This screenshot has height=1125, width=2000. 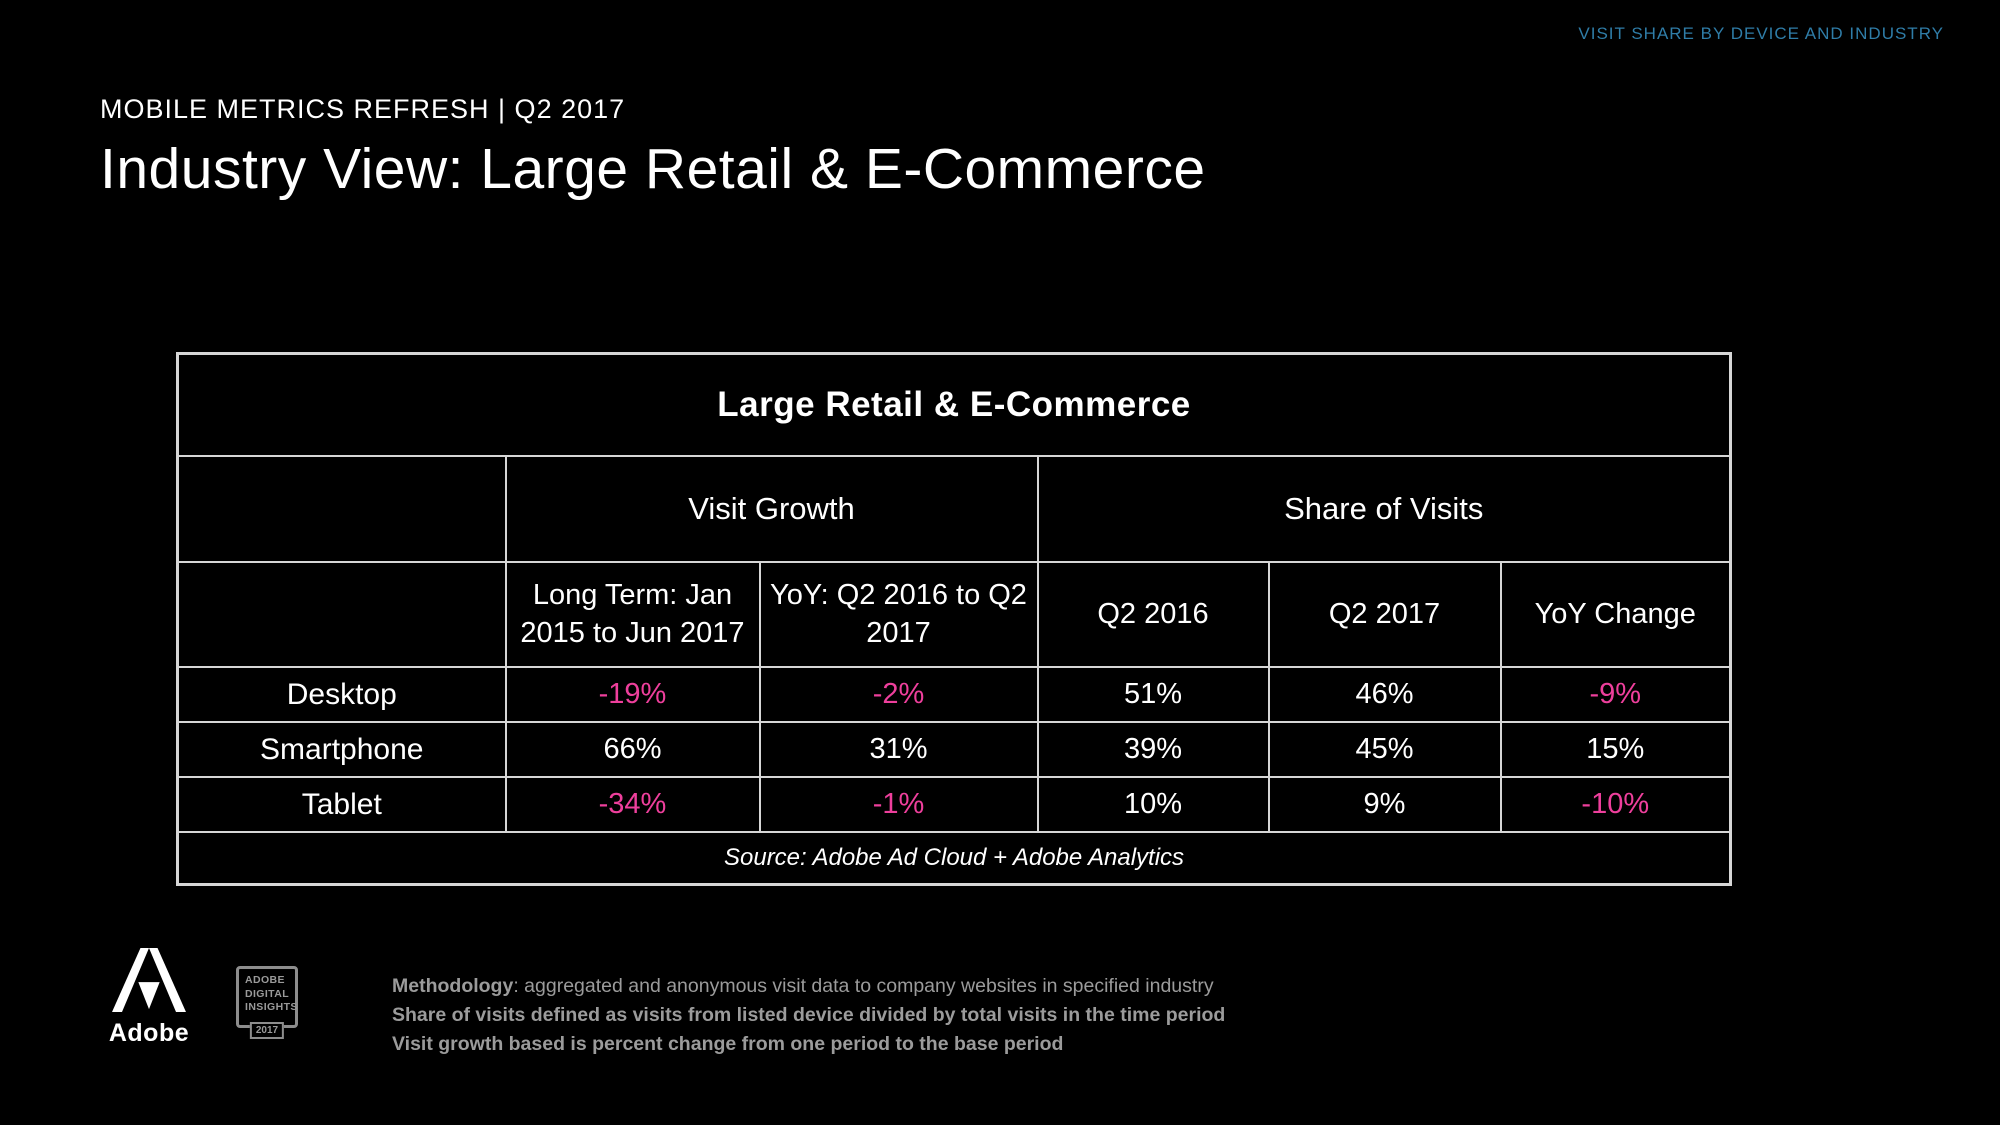 I want to click on kicker: MOBILE METRICS REFRESH | Q2 2017, so click(x=363, y=109).